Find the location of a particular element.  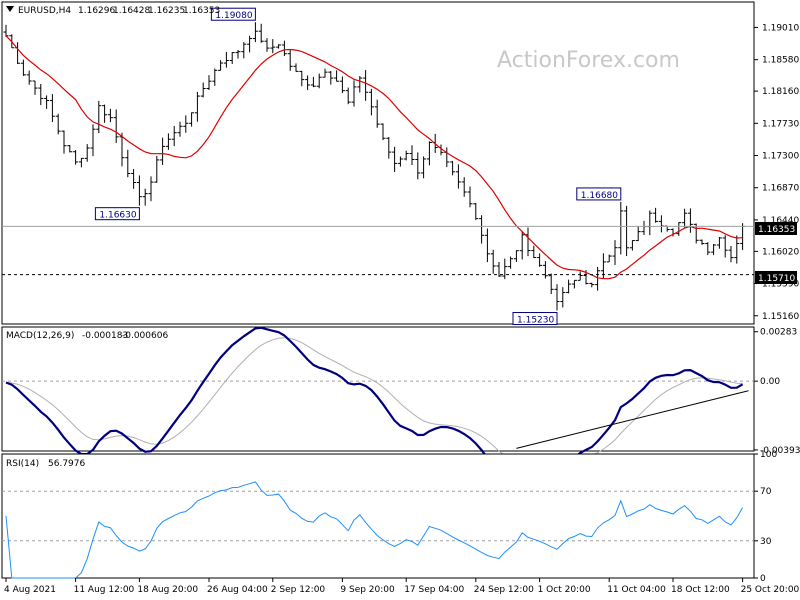

price-annotation-text: 1.15230 is located at coordinates (535, 321).